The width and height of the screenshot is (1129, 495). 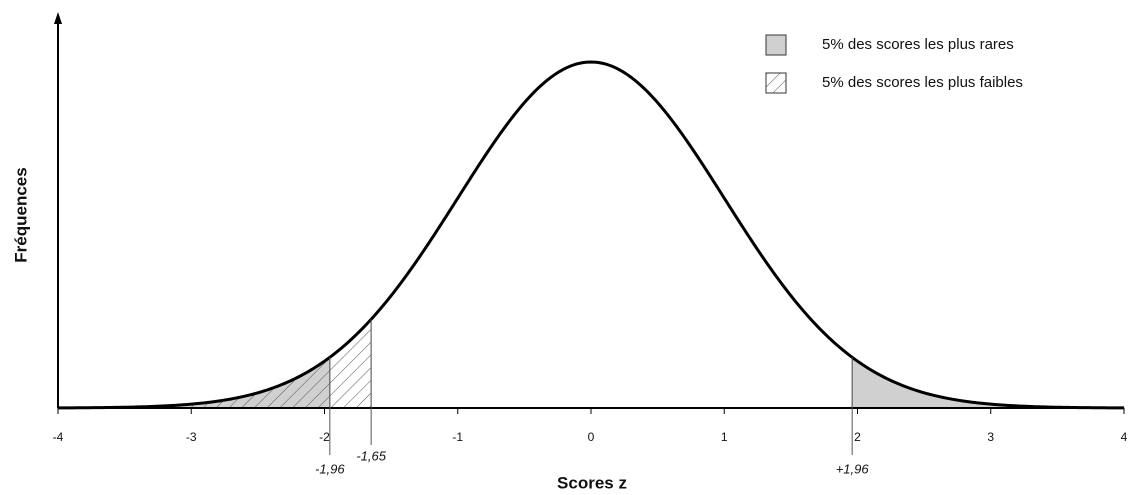 What do you see at coordinates (324, 437) in the screenshot?
I see `x-tick-label: -2` at bounding box center [324, 437].